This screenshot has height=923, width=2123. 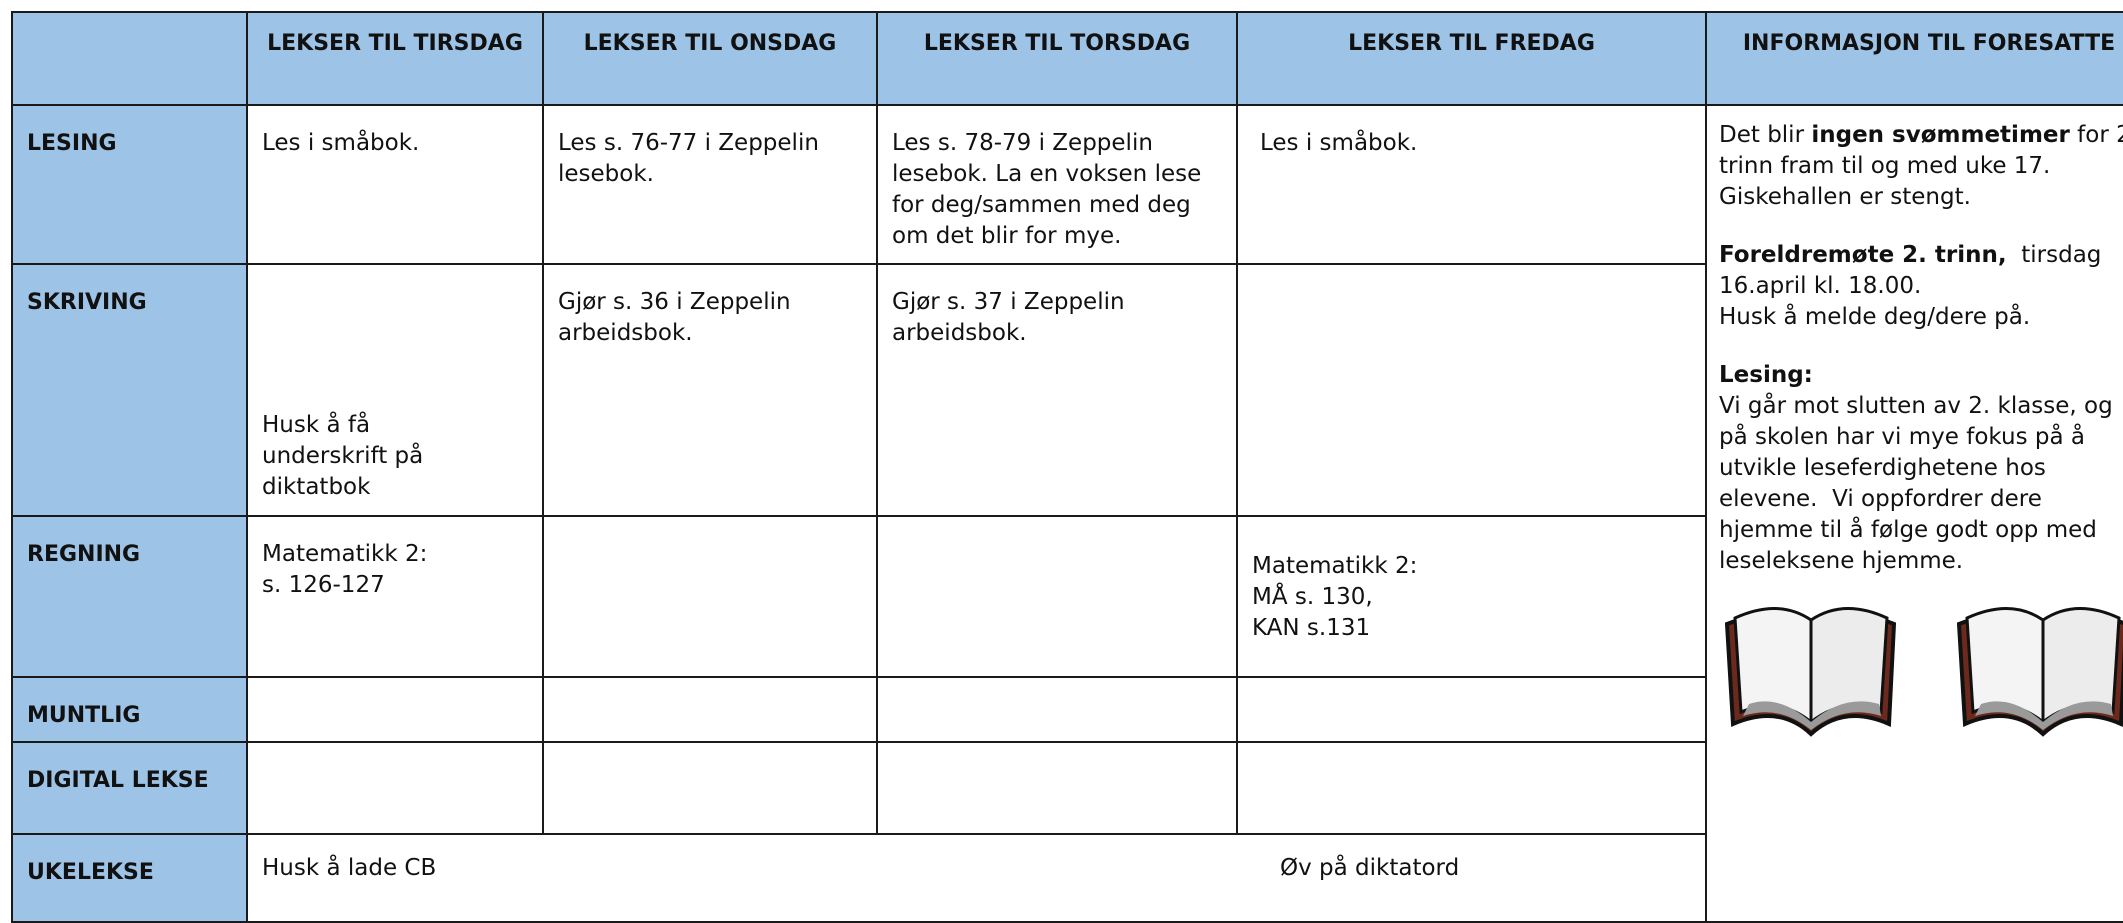 I want to click on info-line: Husk å melde deg/dere på., so click(x=1921, y=317).